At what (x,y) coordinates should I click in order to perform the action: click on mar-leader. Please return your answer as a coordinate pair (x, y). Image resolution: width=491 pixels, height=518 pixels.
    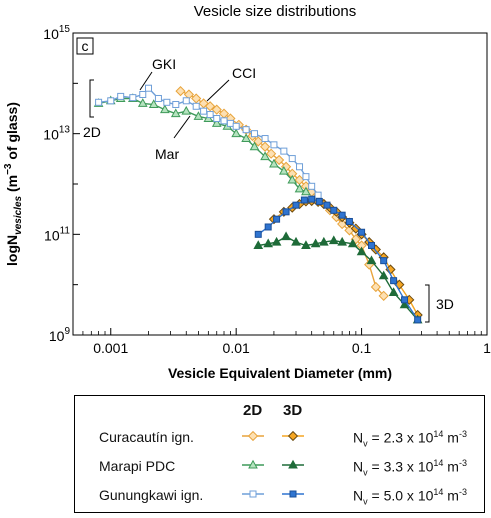
    Looking at the image, I should click on (182, 127).